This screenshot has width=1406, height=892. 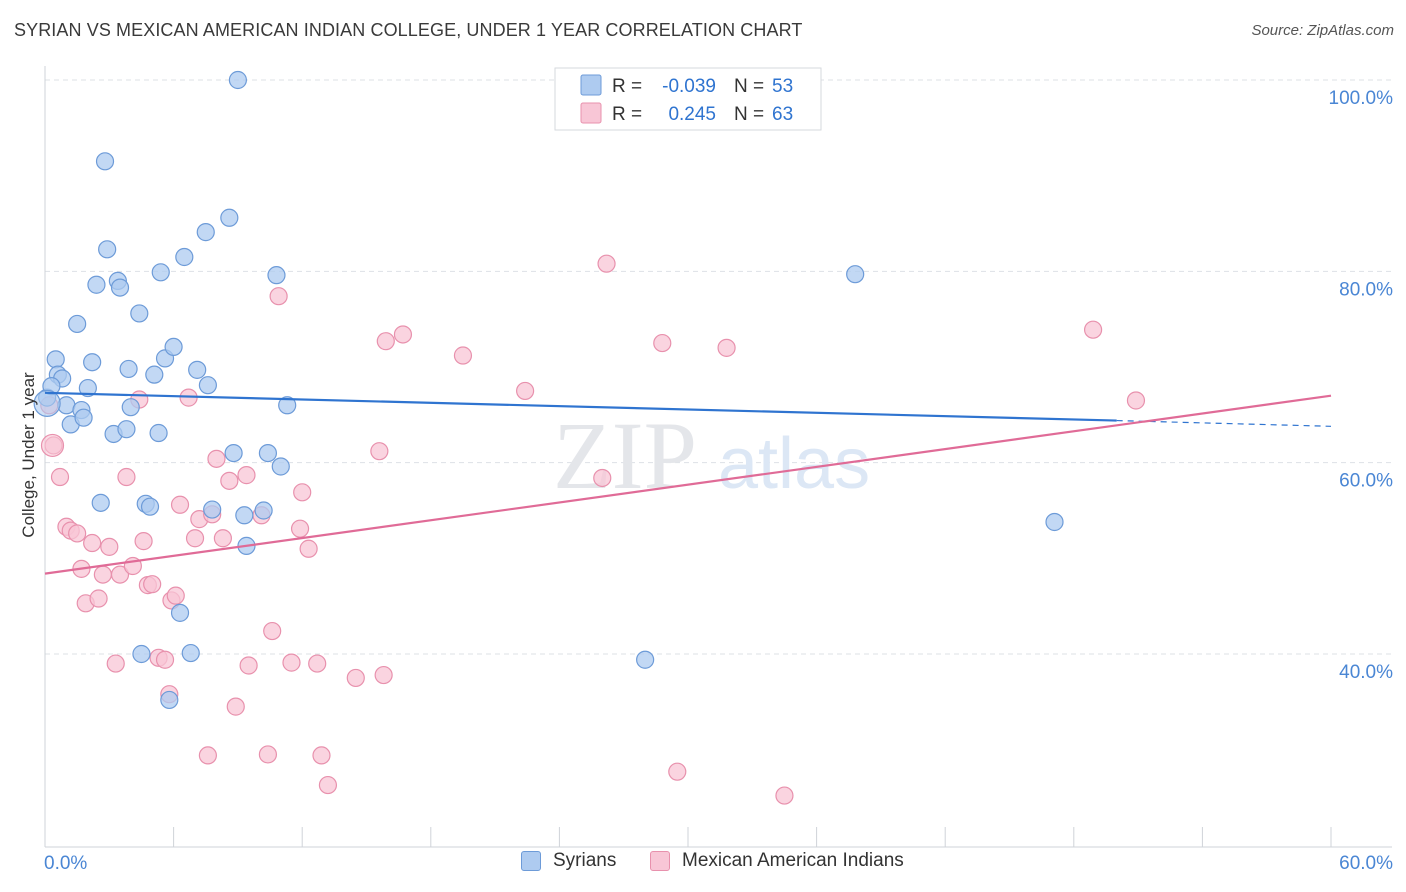 I want to click on watermark: ZIP atlas, so click(x=711, y=455).